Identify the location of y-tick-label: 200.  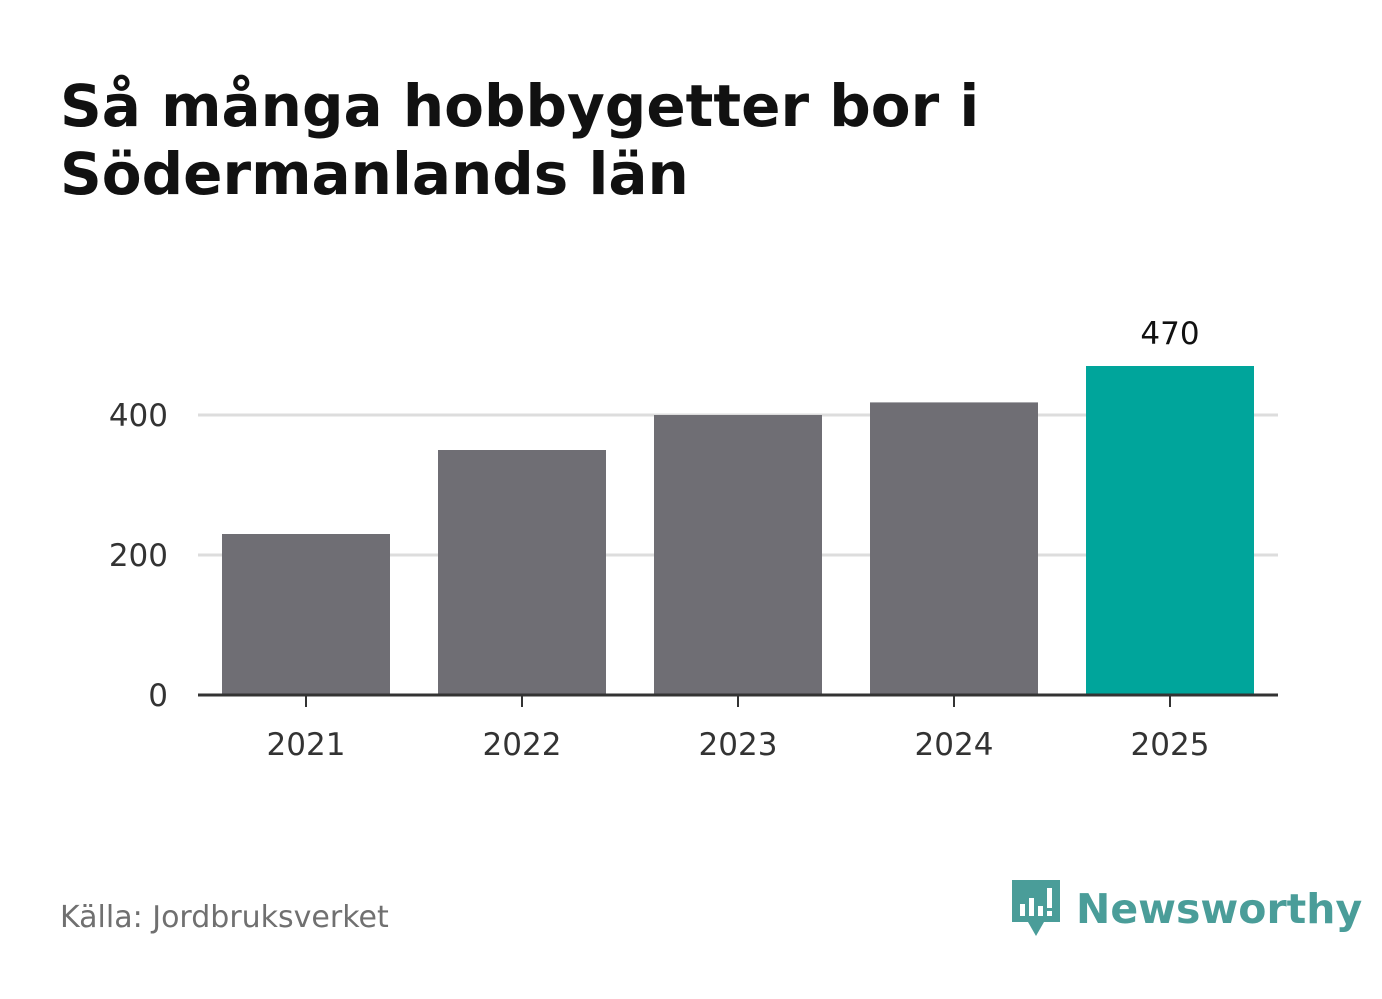
(138, 556).